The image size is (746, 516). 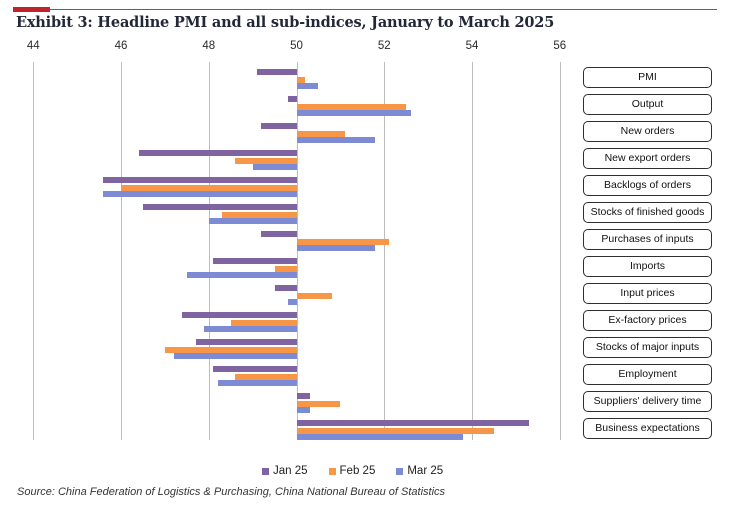 I want to click on x-axis-tick-label: 50, so click(x=296, y=46).